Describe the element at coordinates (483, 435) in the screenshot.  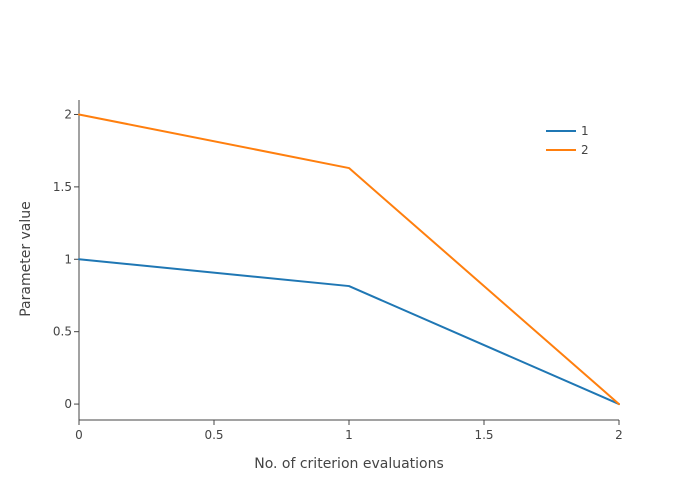
I see `x-tick-label: 1.5` at that location.